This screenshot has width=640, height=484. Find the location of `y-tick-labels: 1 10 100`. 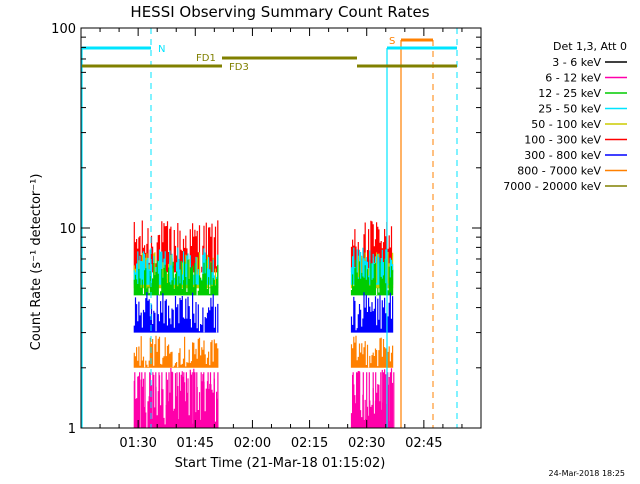

y-tick-labels: 1 10 100 is located at coordinates (63, 229).